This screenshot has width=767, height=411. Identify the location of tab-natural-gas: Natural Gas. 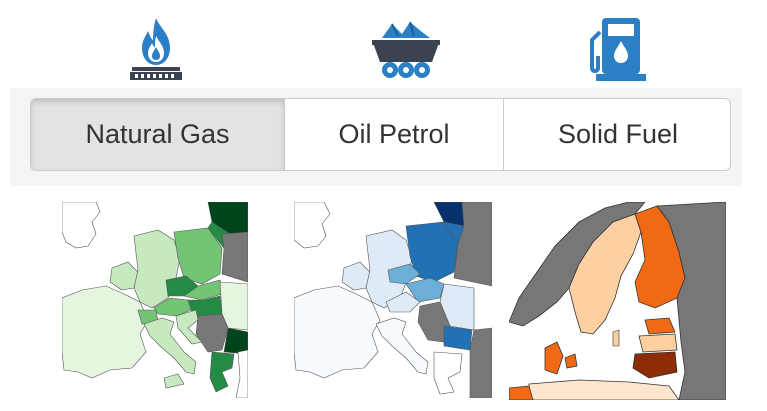
(158, 134).